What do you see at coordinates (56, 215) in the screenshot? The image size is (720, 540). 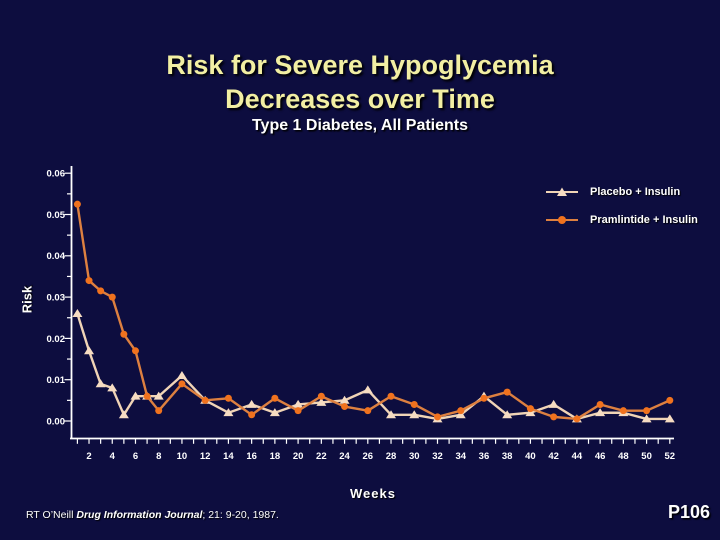 I see `svg-text: 0.05` at bounding box center [56, 215].